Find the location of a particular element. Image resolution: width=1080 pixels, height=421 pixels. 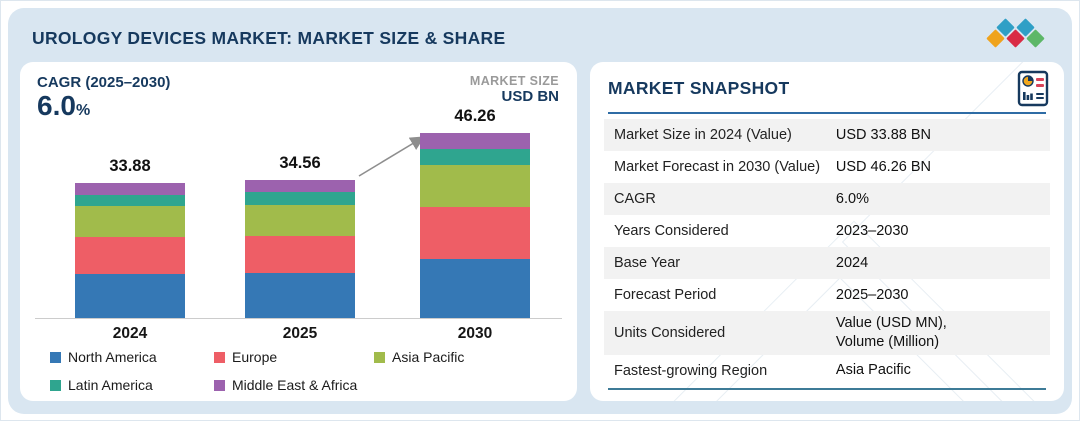

row-label: Market Size in 2024 (Value) is located at coordinates (703, 135).